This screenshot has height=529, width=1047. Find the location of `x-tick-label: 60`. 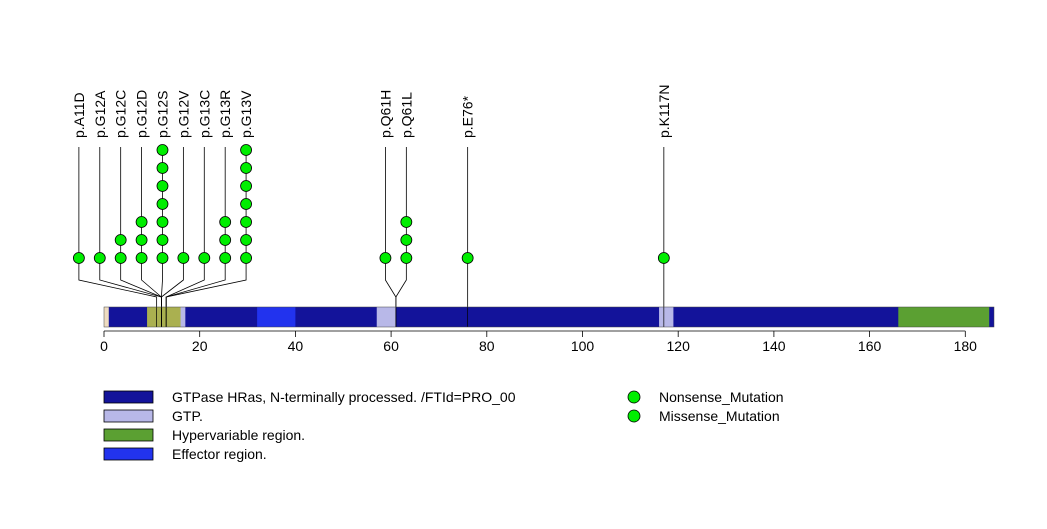

x-tick-label: 60 is located at coordinates (391, 346).